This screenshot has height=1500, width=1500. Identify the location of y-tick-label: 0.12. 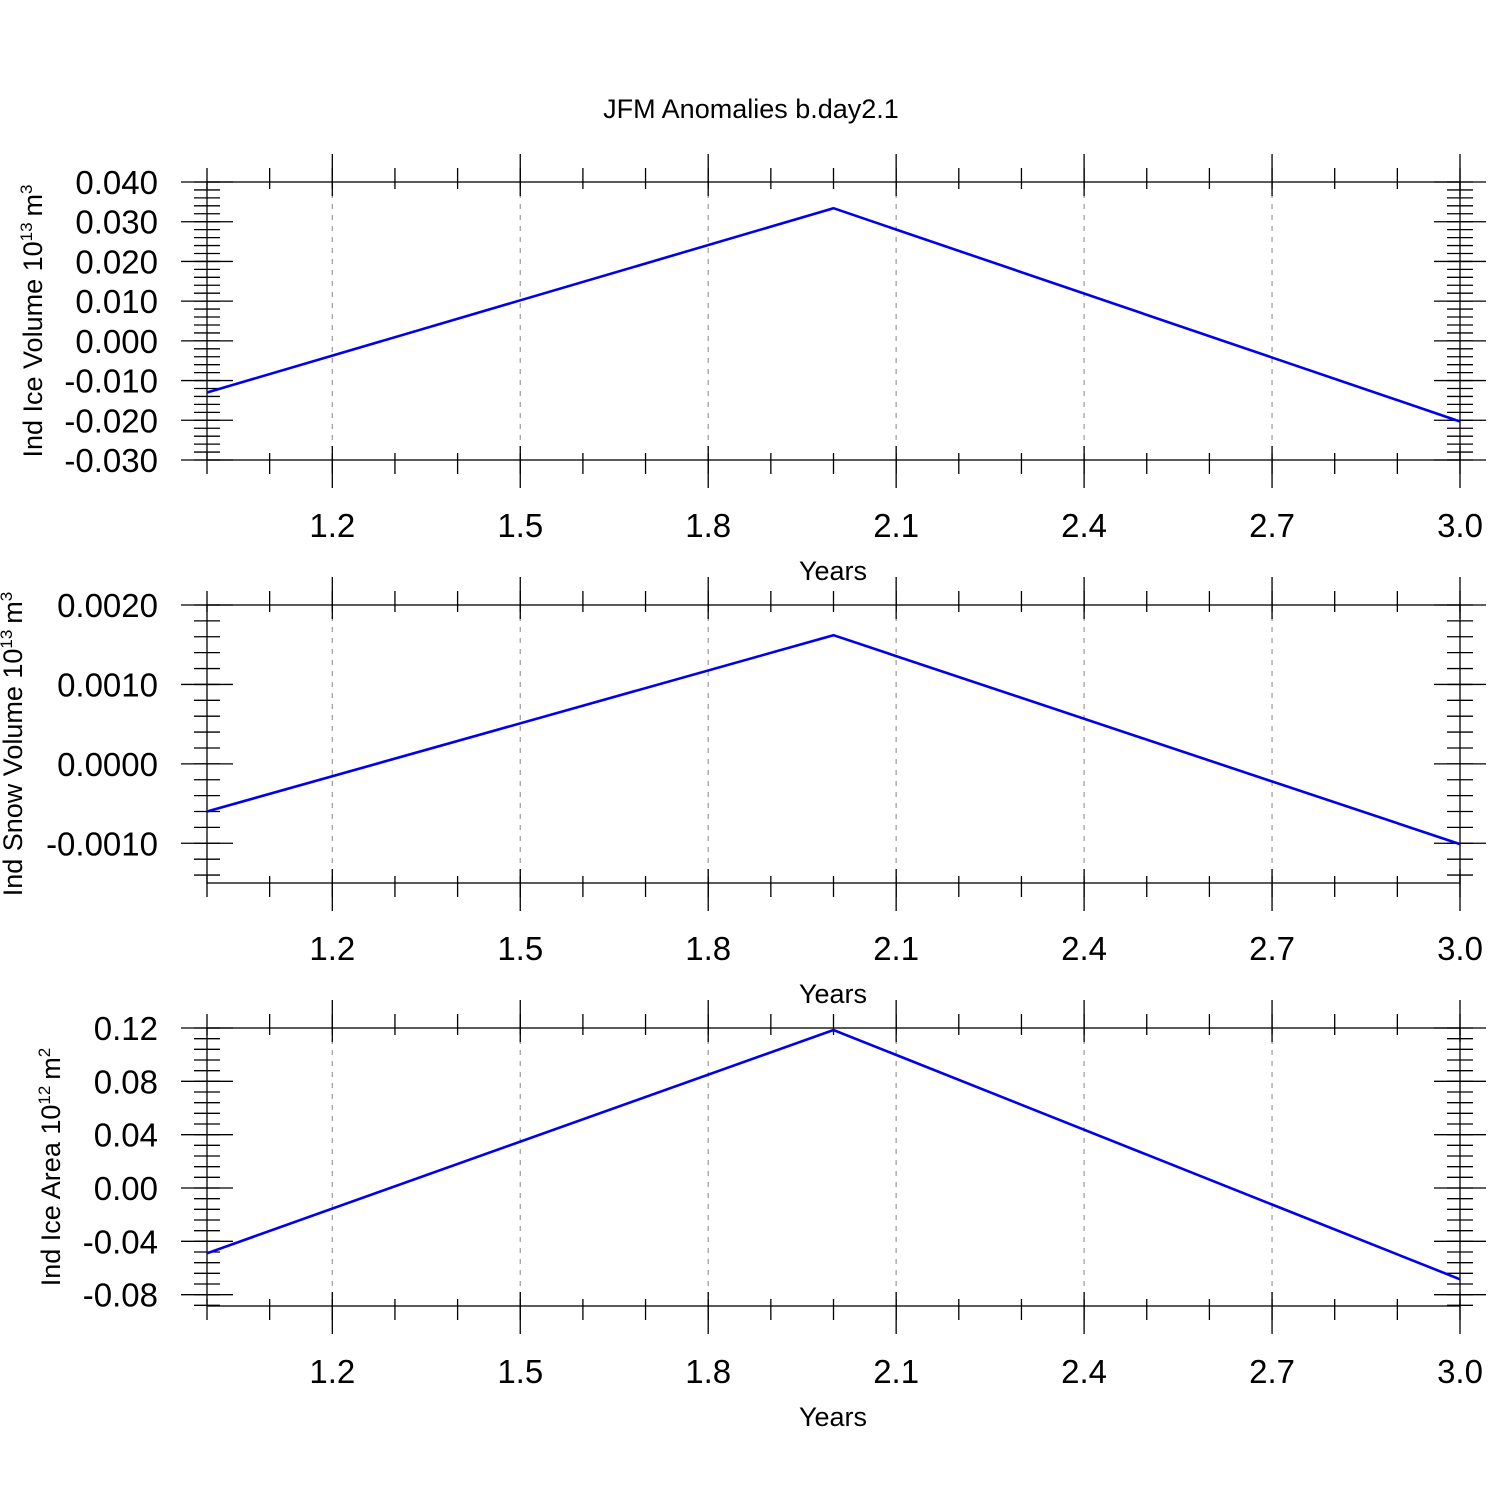
(126, 1028).